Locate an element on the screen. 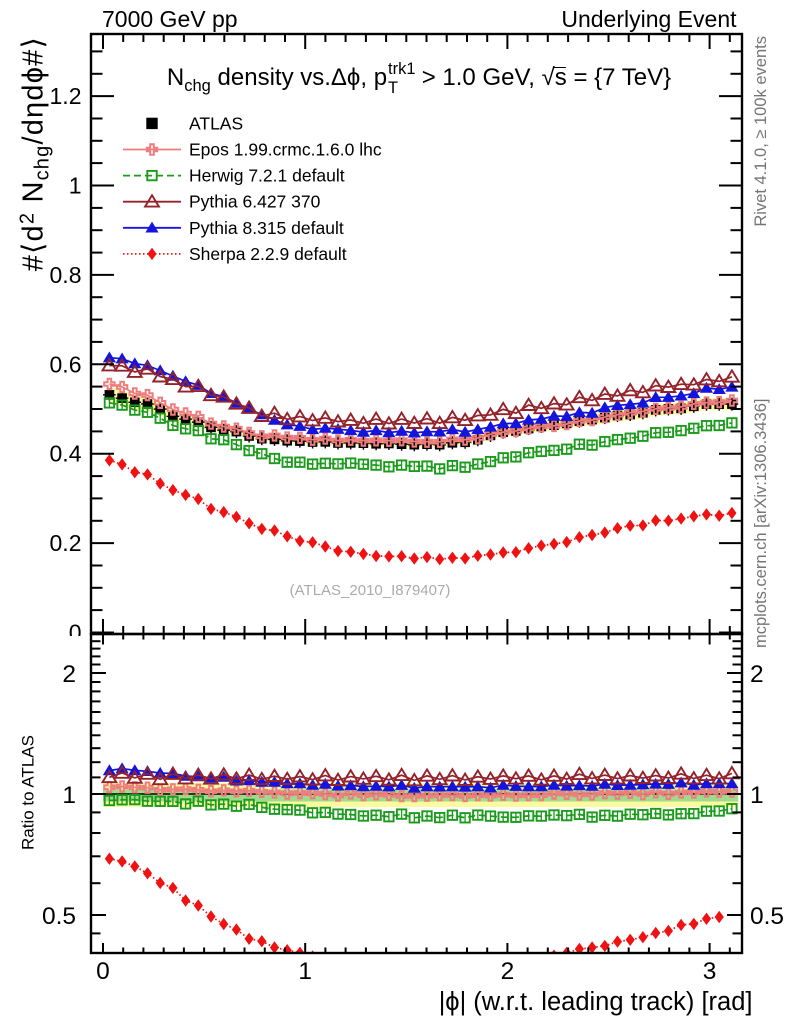  svg-text:|ϕ| (w.r.t. leading track) [ra: |ϕ| (w.r.t. leading track) [rad] is located at coordinates (596, 1002).